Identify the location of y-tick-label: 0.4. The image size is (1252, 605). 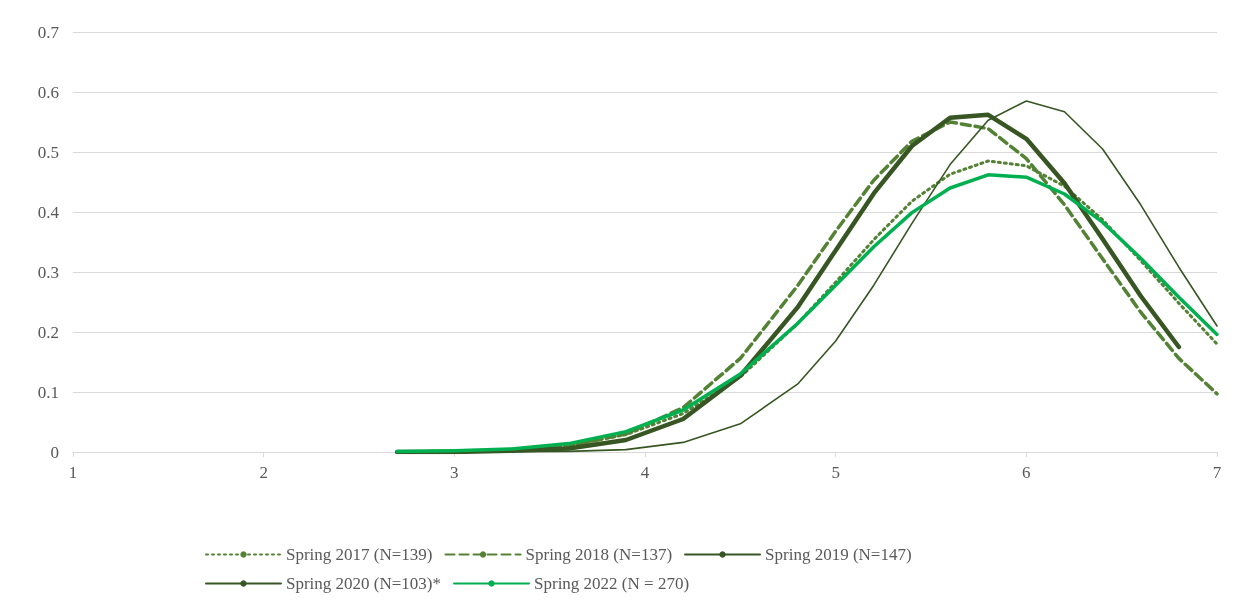
(48, 212).